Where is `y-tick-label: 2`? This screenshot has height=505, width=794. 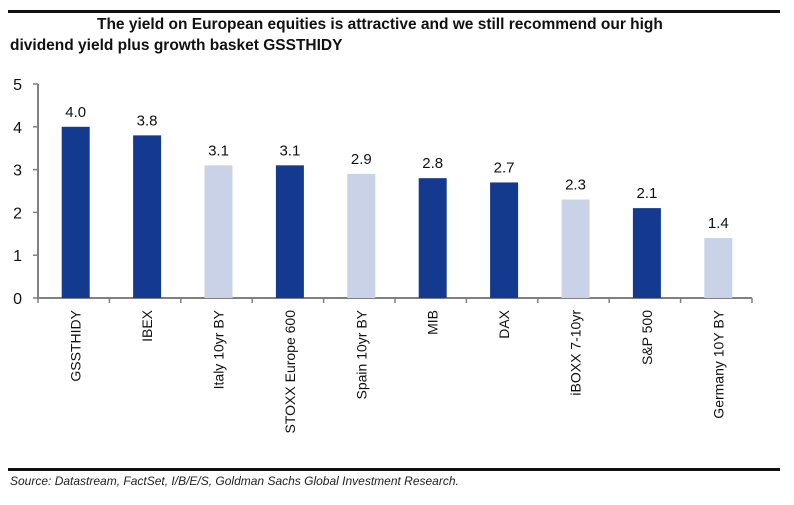
y-tick-label: 2 is located at coordinates (17, 213).